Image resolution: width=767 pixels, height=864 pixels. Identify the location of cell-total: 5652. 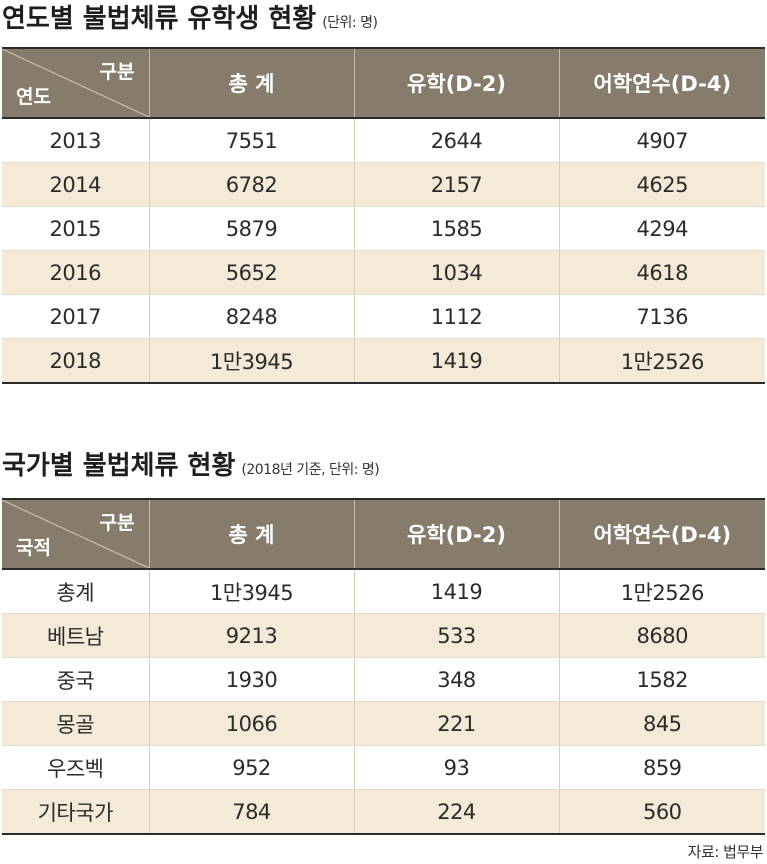
(251, 272).